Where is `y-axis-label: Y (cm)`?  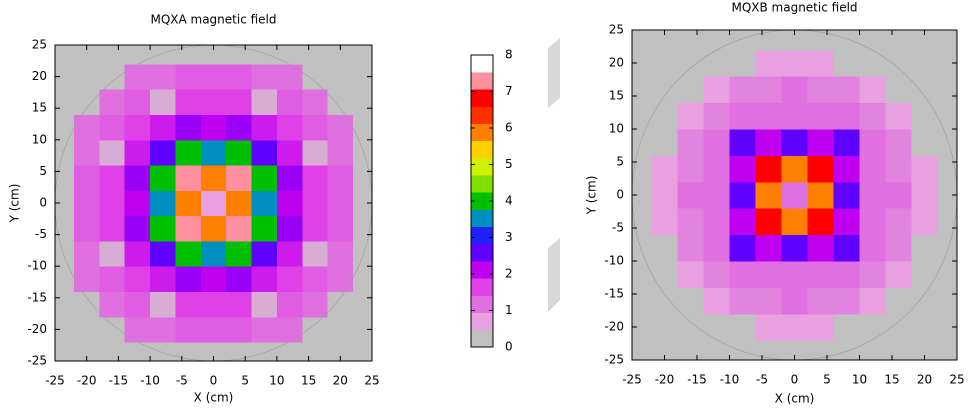 y-axis-label: Y (cm) is located at coordinates (592, 196).